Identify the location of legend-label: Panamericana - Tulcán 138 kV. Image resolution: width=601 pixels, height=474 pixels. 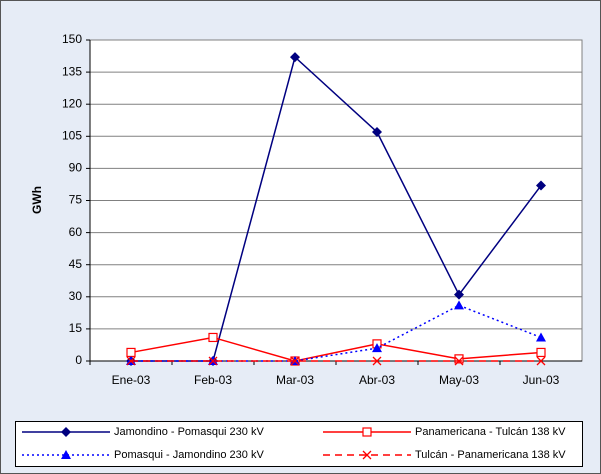
(490, 432).